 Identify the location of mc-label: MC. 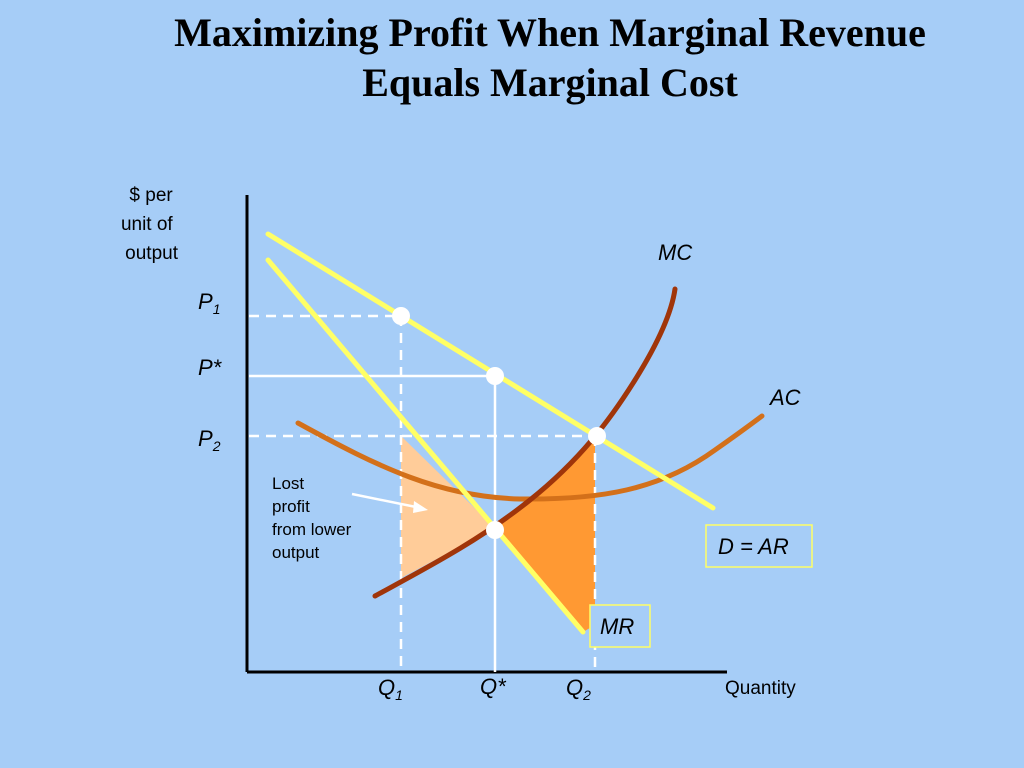
(675, 252).